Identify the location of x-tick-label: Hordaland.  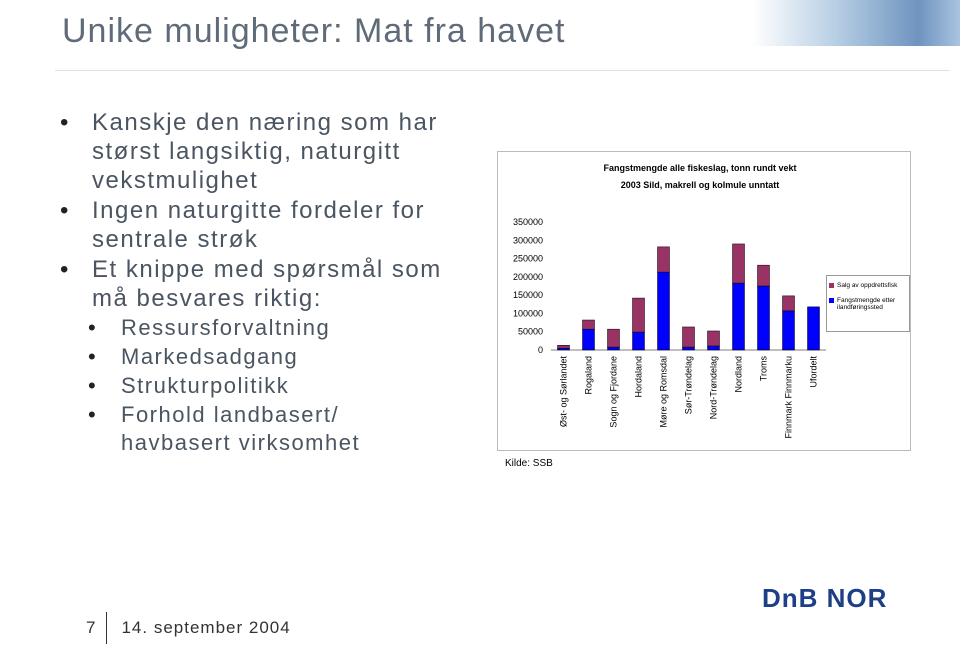
(639, 377).